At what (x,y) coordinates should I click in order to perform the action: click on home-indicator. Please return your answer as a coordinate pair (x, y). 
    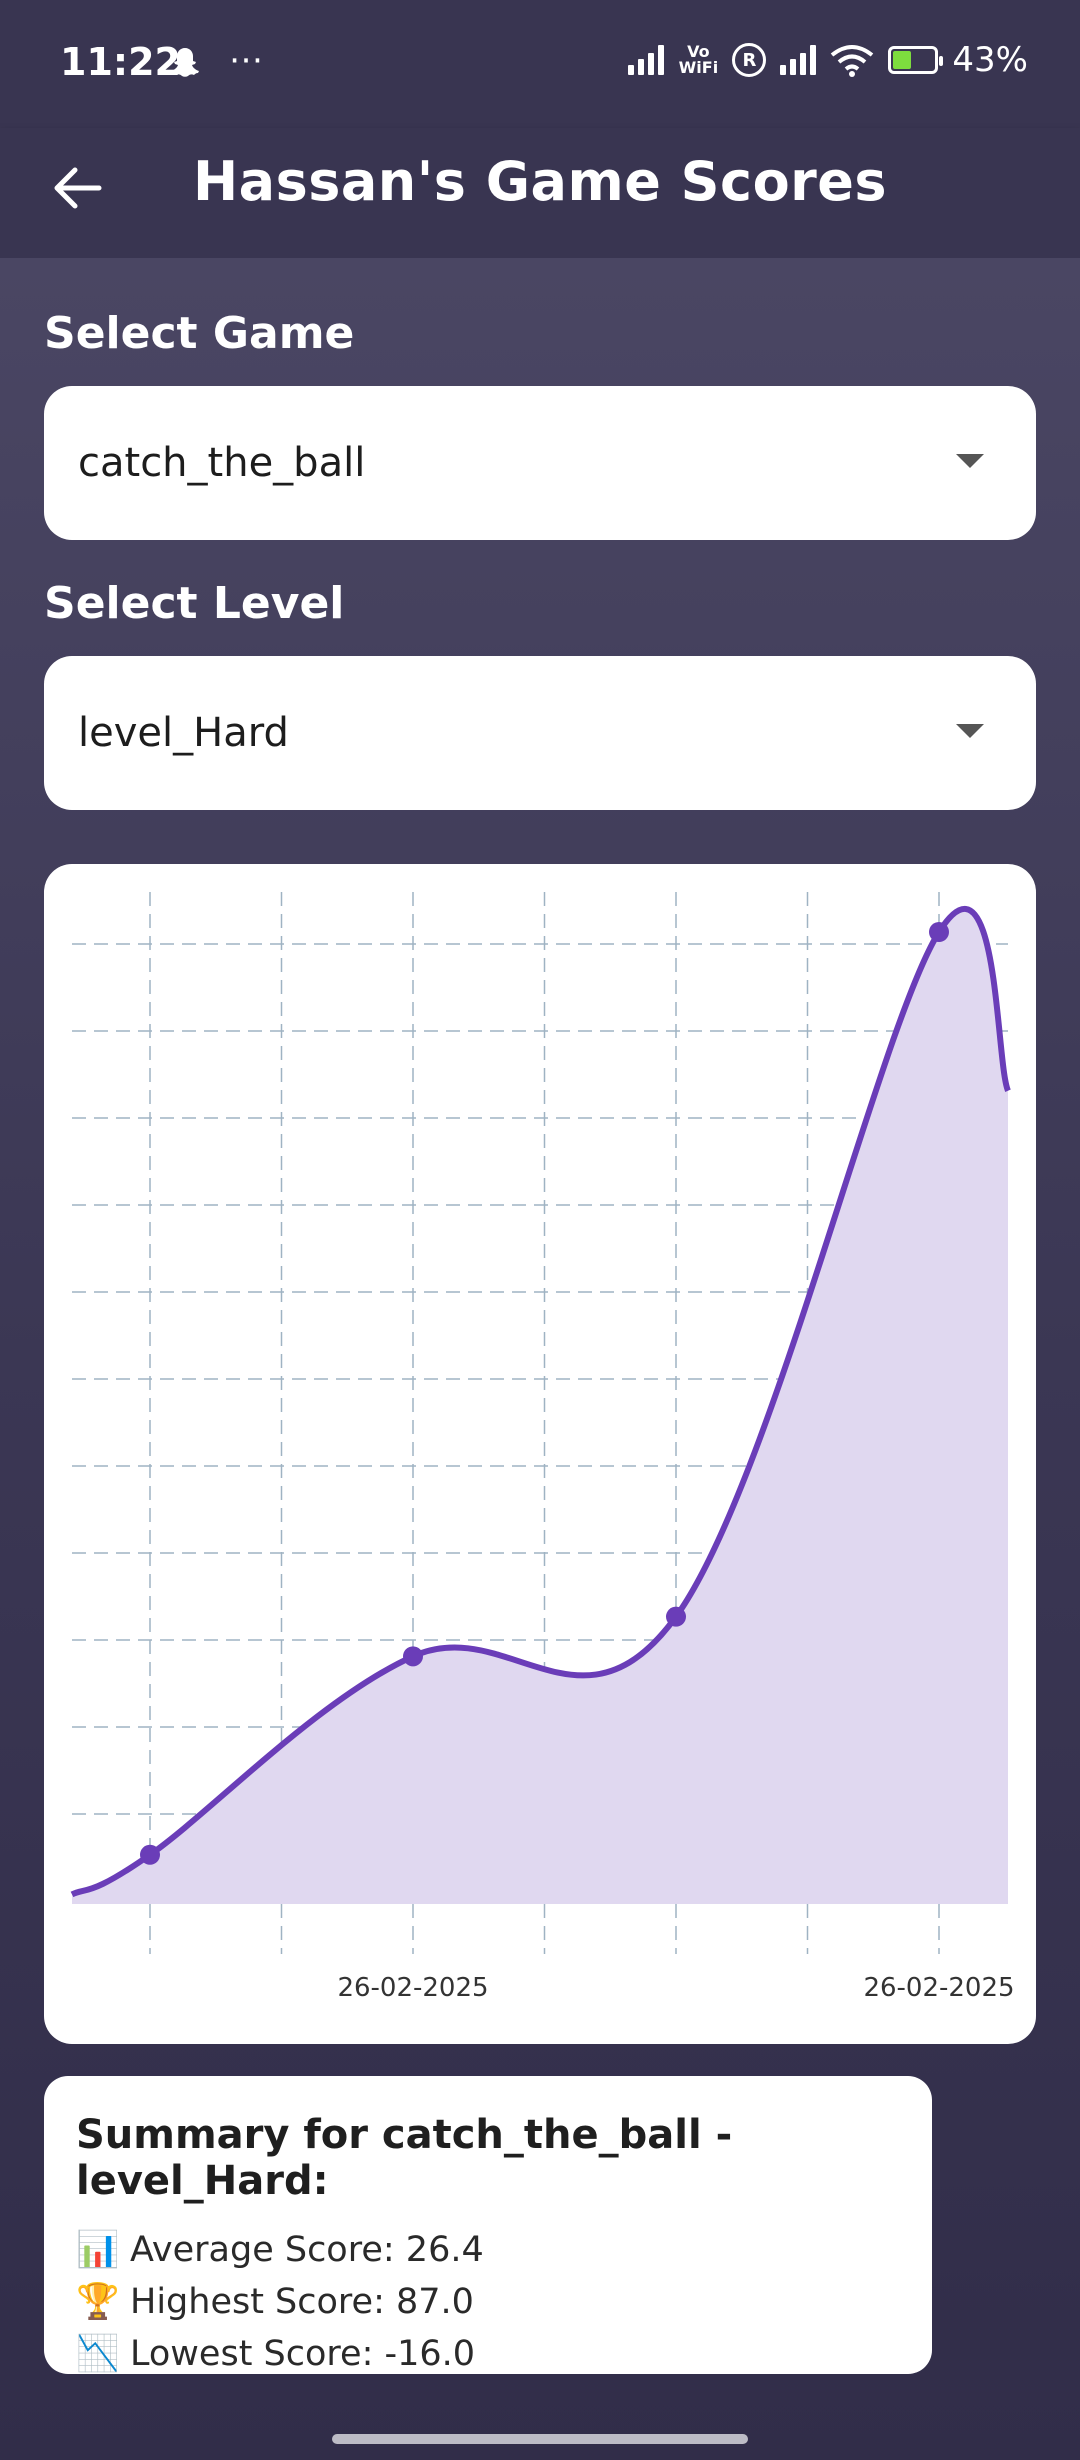
    Looking at the image, I should click on (540, 2439).